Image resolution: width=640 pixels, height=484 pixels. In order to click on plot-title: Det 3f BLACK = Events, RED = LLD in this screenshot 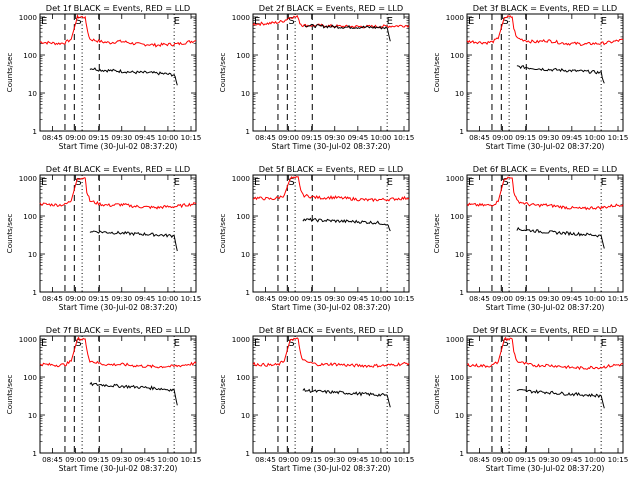, I will do `click(545, 8)`.